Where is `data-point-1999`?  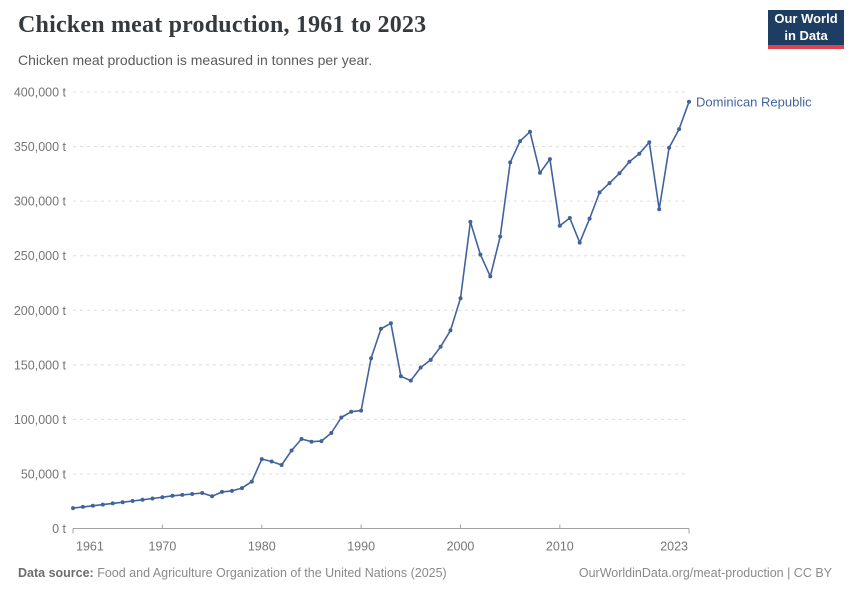
data-point-1999 is located at coordinates (450, 330).